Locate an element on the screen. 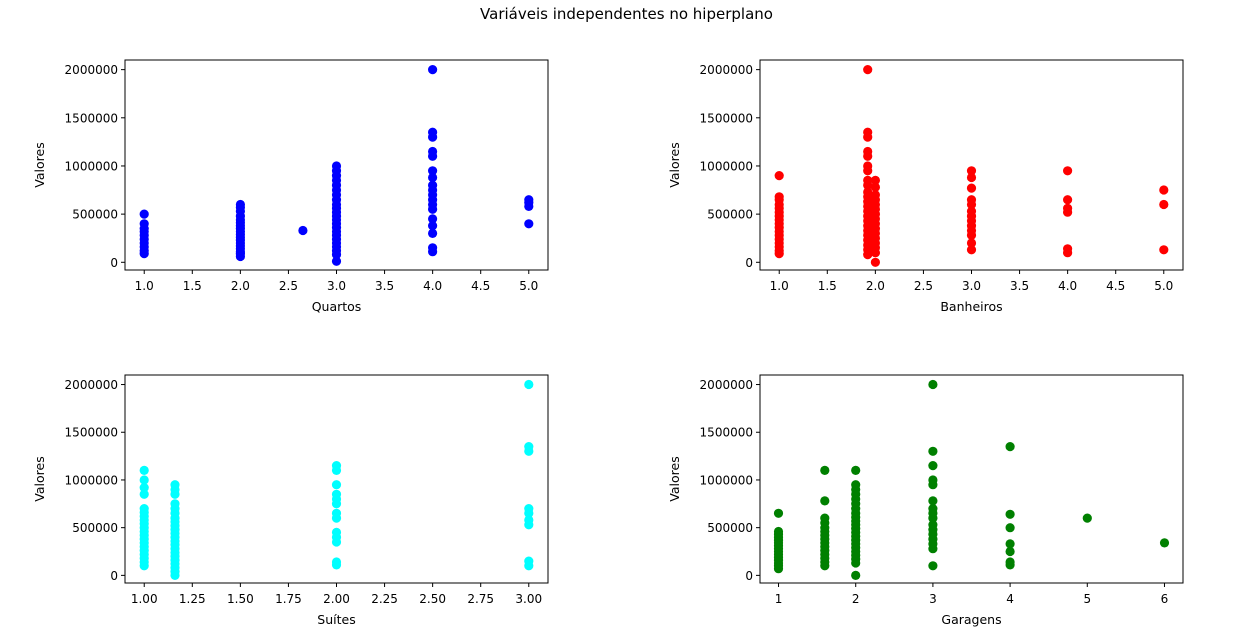 The width and height of the screenshot is (1253, 641). x-tick-label: 1.75 is located at coordinates (288, 599).